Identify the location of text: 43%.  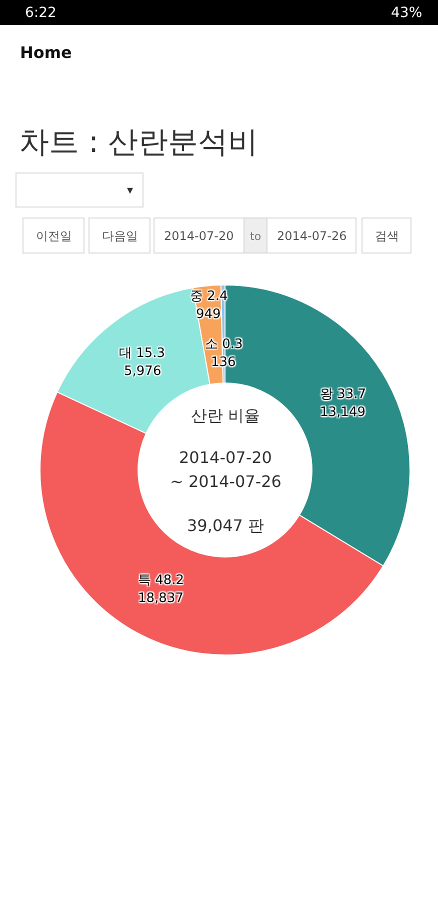
(406, 13).